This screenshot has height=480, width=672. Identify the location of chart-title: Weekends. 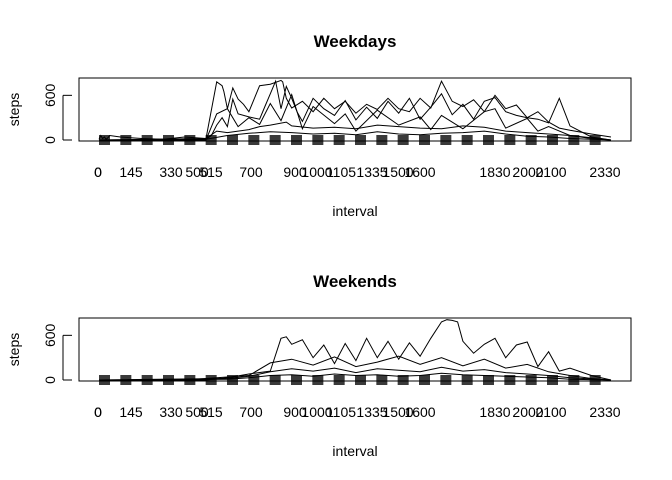
(355, 281).